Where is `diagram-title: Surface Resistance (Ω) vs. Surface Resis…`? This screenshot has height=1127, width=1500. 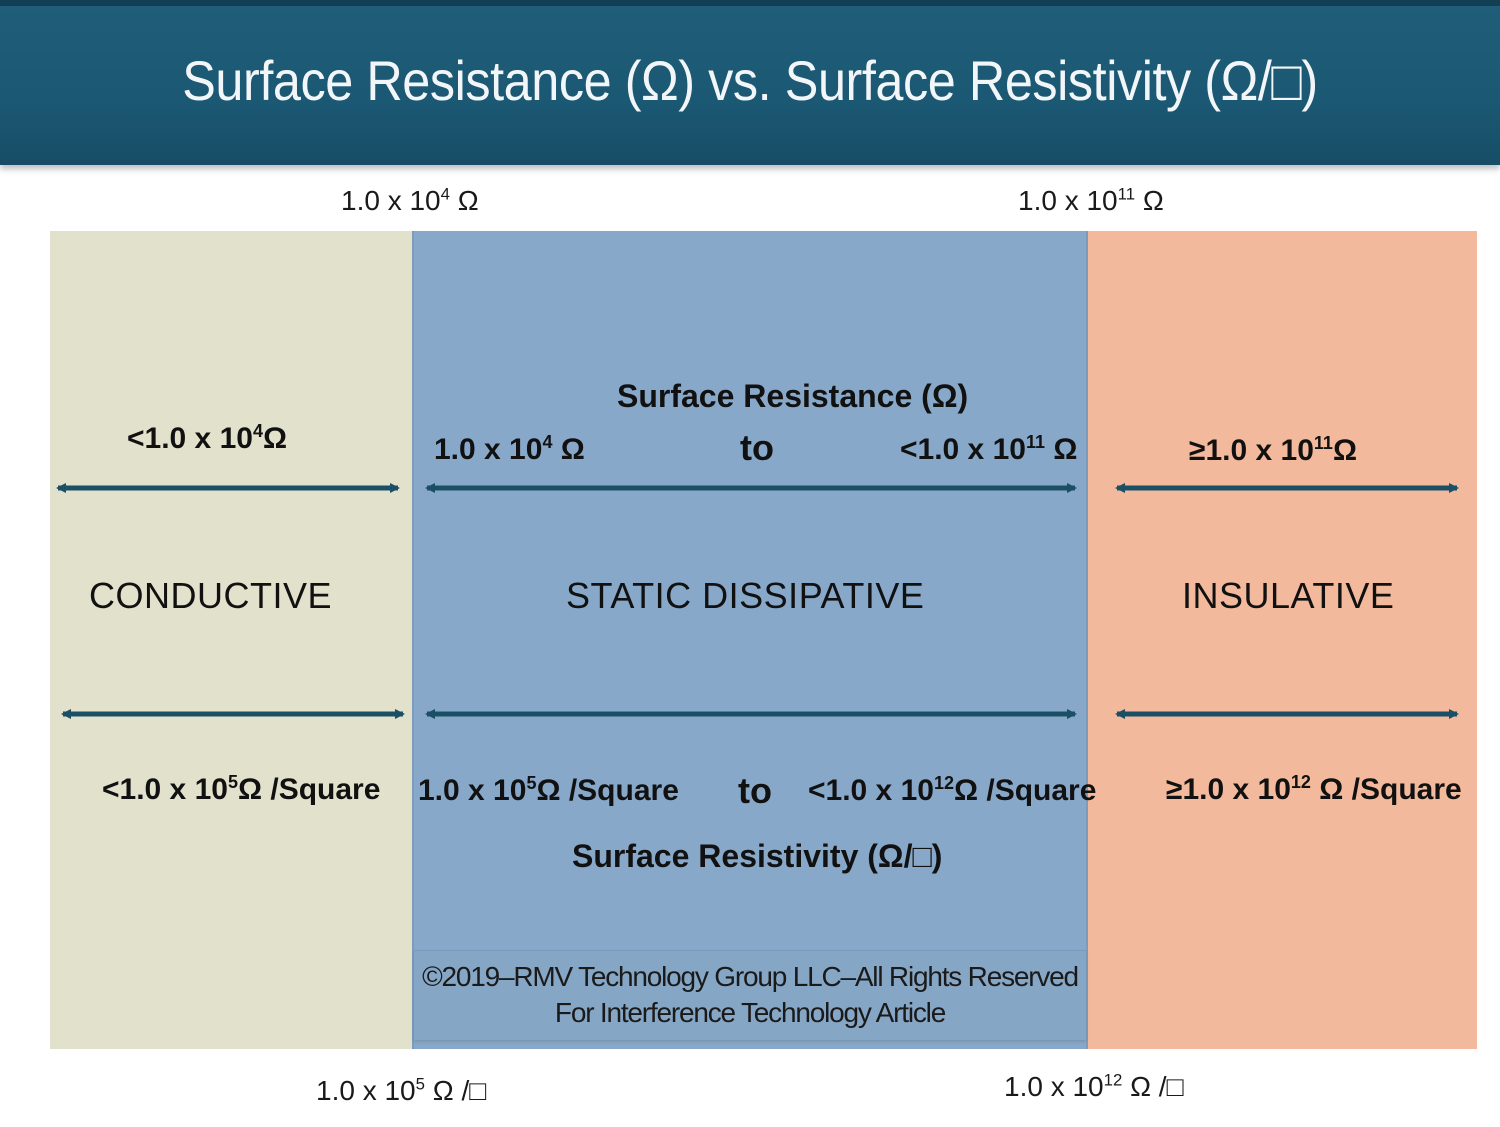 diagram-title: Surface Resistance (Ω) vs. Surface Resis… is located at coordinates (750, 80).